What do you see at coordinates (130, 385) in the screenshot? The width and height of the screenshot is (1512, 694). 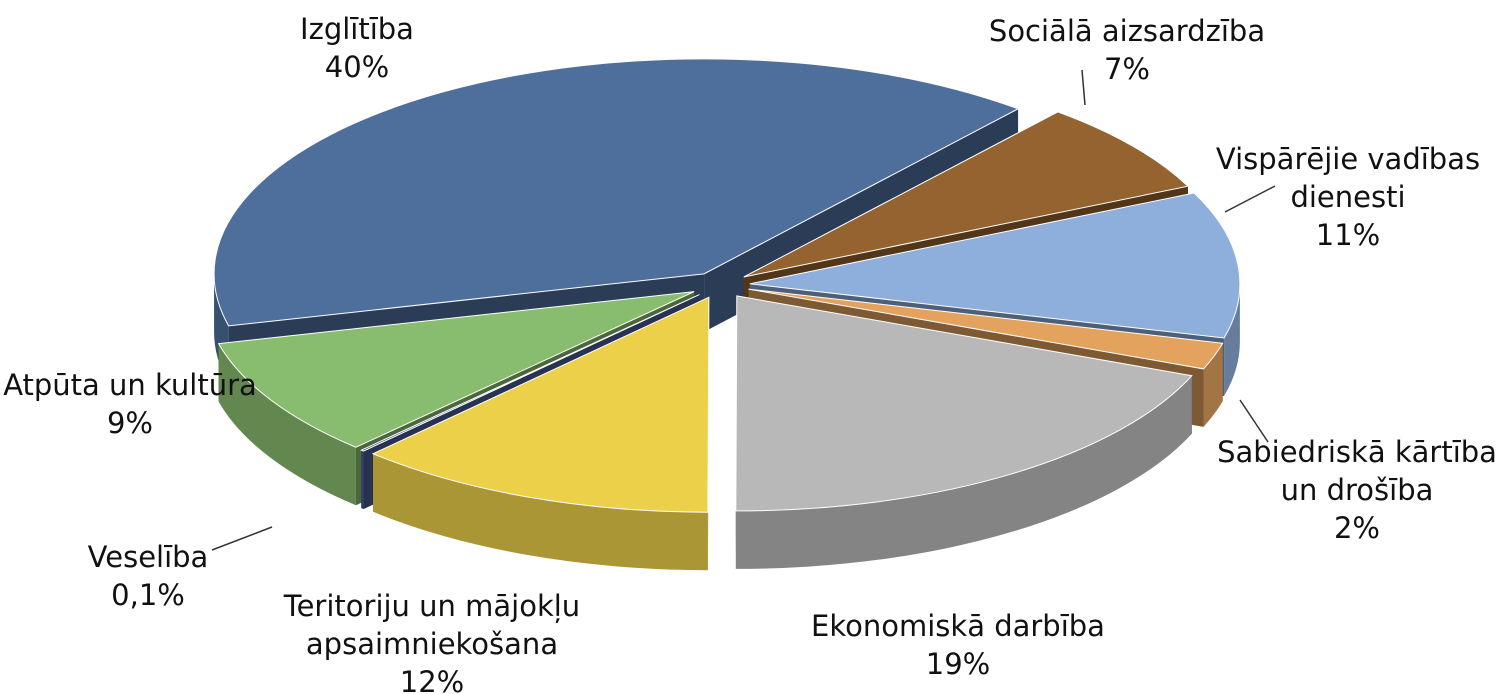 I see `category-label: Atpūta un kultūra` at bounding box center [130, 385].